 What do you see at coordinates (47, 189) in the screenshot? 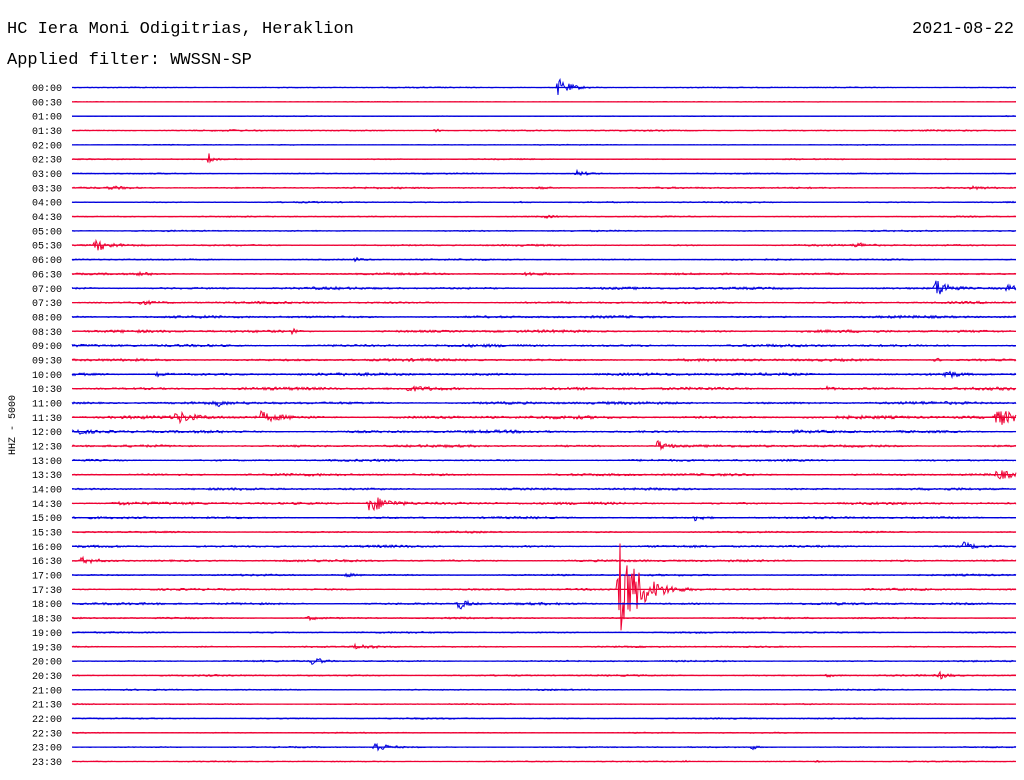
I see `time-tick-label: 03:30` at bounding box center [47, 189].